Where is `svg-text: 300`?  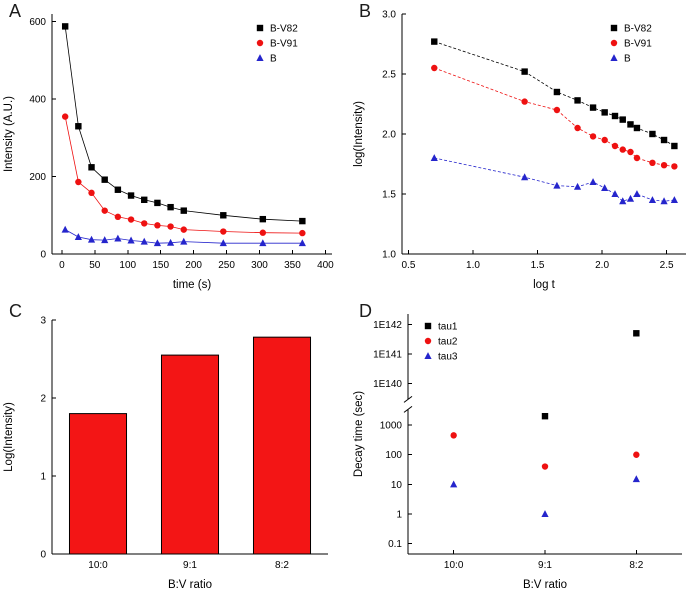 svg-text: 300 is located at coordinates (259, 265).